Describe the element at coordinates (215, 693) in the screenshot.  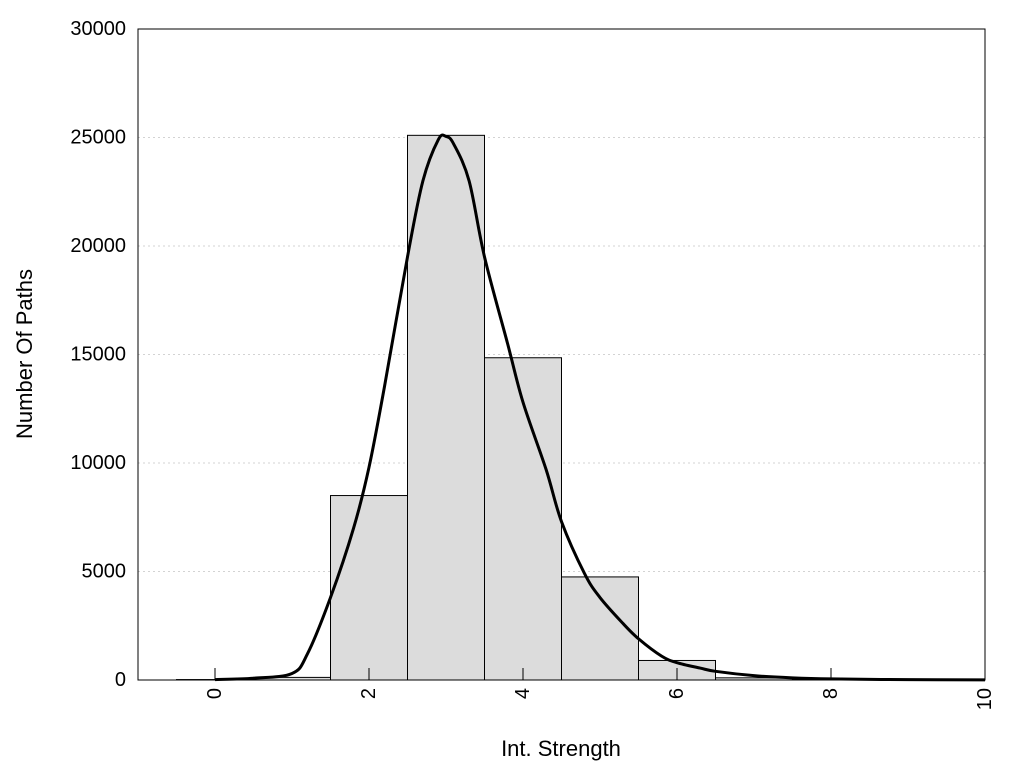
I see `x-tick-label: 0` at that location.